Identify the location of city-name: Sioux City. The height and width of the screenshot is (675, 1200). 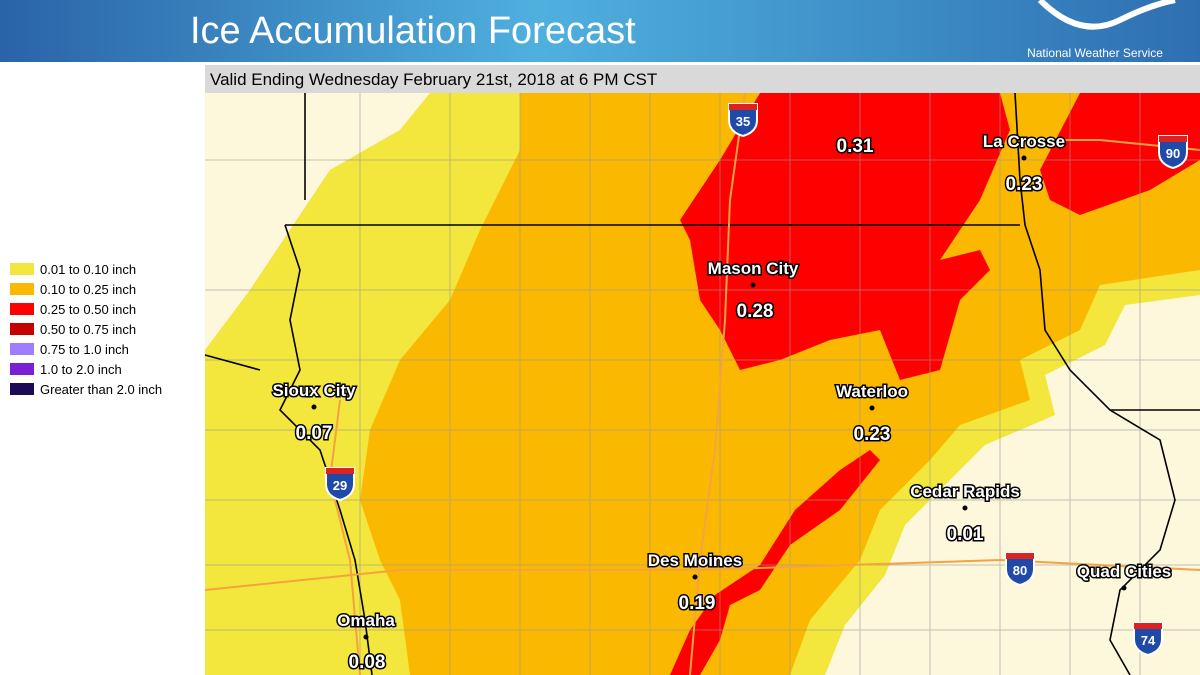
(314, 390).